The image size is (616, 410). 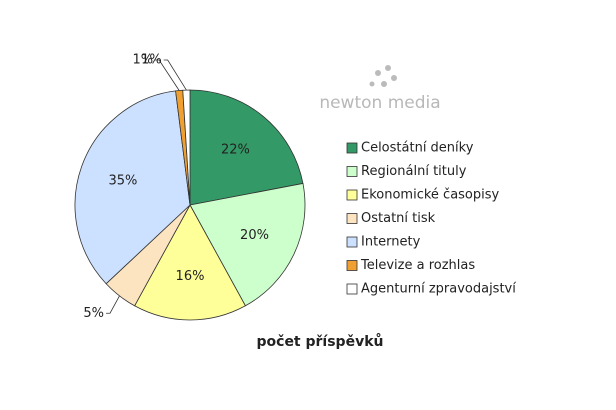 What do you see at coordinates (414, 171) in the screenshot?
I see `legend-label: Regionální tituly` at bounding box center [414, 171].